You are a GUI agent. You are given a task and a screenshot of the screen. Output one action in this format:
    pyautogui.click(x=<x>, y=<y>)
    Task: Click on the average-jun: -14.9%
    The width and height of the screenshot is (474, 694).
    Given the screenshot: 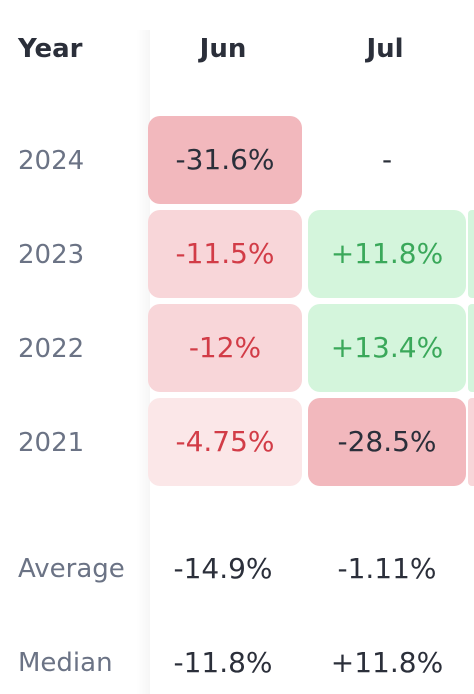 What is the action you would take?
    pyautogui.click(x=223, y=568)
    